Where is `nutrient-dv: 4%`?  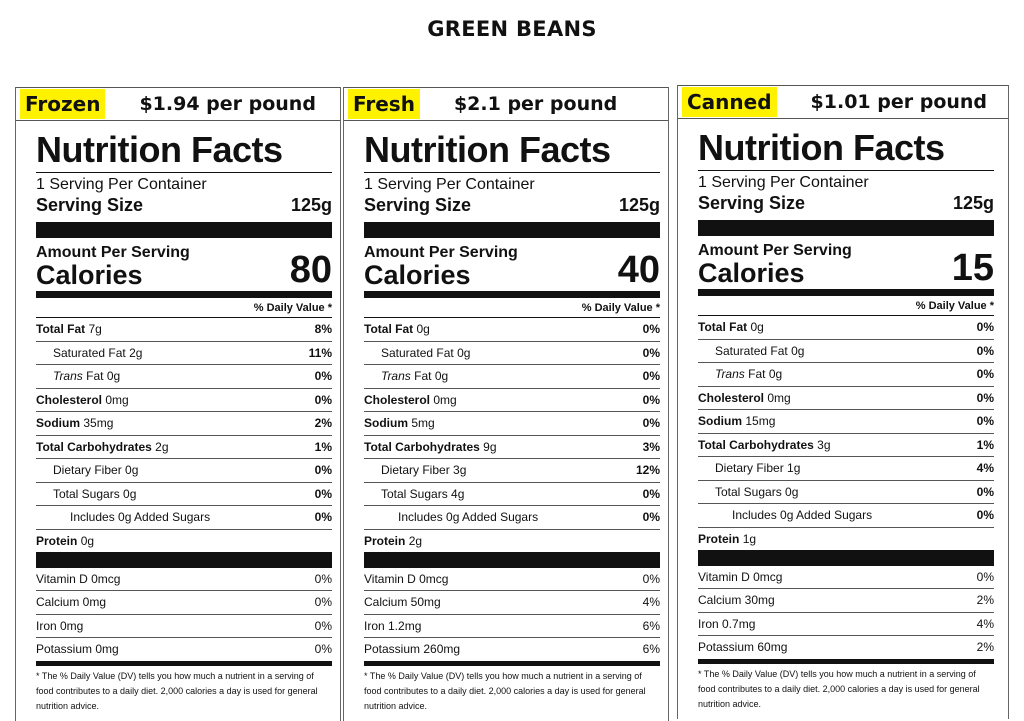 nutrient-dv: 4% is located at coordinates (985, 468).